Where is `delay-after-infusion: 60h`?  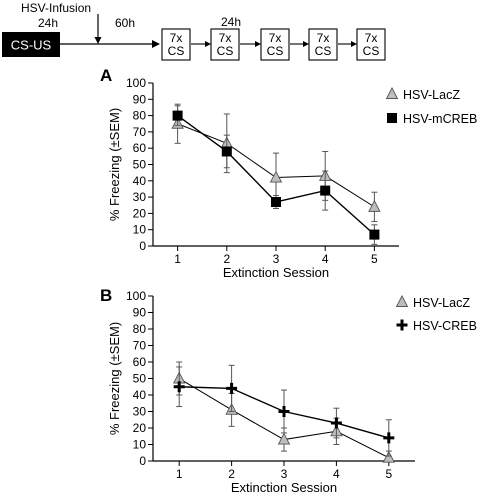
delay-after-infusion: 60h is located at coordinates (125, 23).